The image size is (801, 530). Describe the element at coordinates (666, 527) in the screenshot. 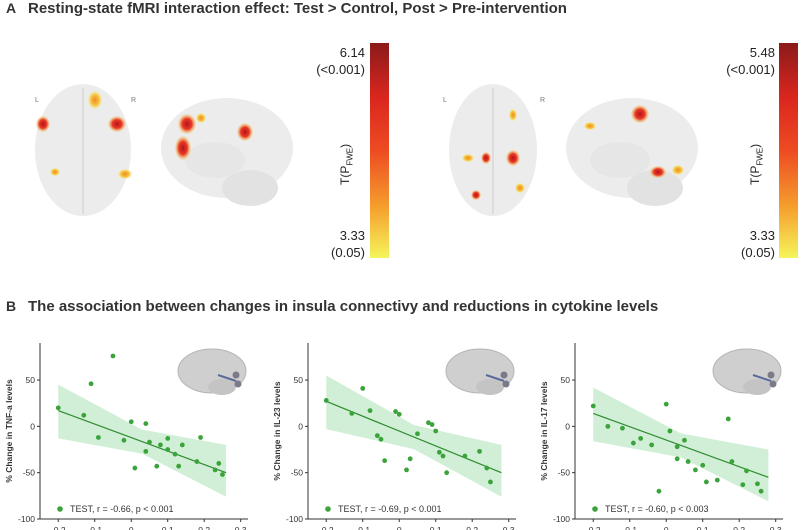

I see `x-tick-label: 0` at that location.